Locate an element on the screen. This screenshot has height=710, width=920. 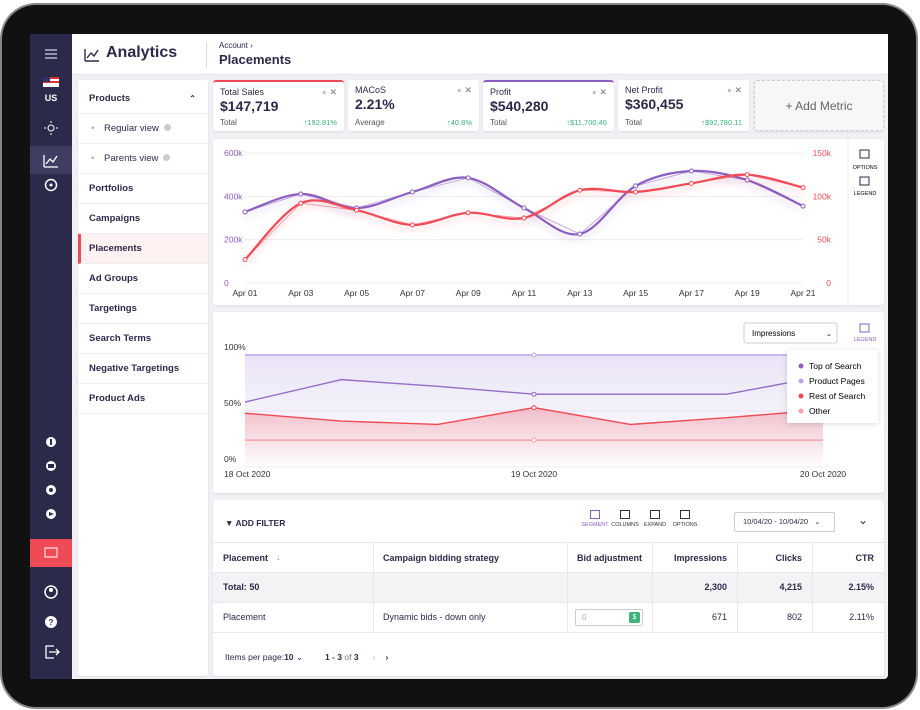
series-area is located at coordinates (534, 437).